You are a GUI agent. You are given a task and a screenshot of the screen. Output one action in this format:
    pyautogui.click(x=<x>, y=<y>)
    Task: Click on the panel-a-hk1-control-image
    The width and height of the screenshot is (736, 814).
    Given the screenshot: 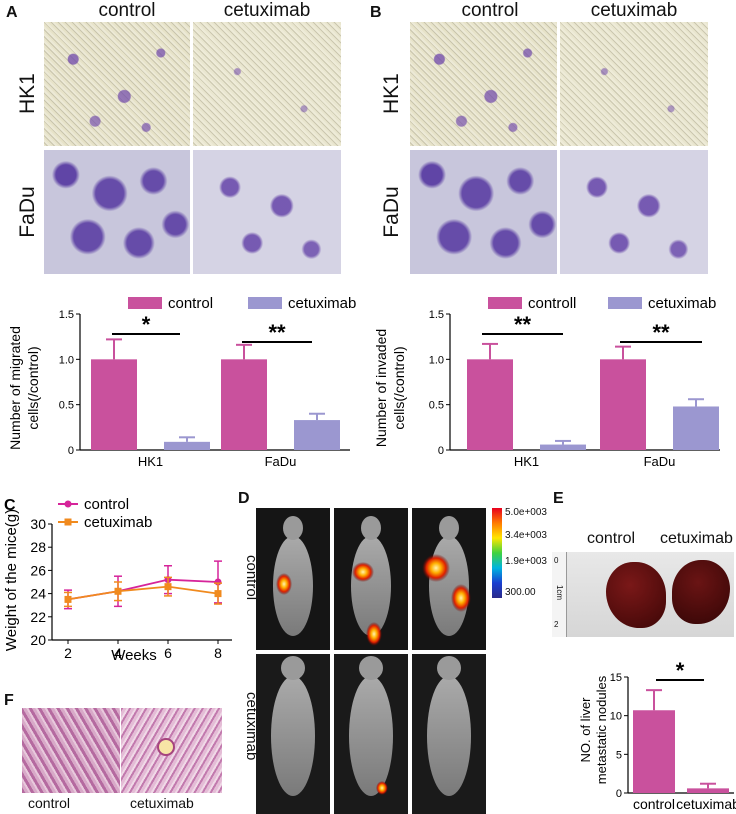 What is the action you would take?
    pyautogui.click(x=117, y=84)
    